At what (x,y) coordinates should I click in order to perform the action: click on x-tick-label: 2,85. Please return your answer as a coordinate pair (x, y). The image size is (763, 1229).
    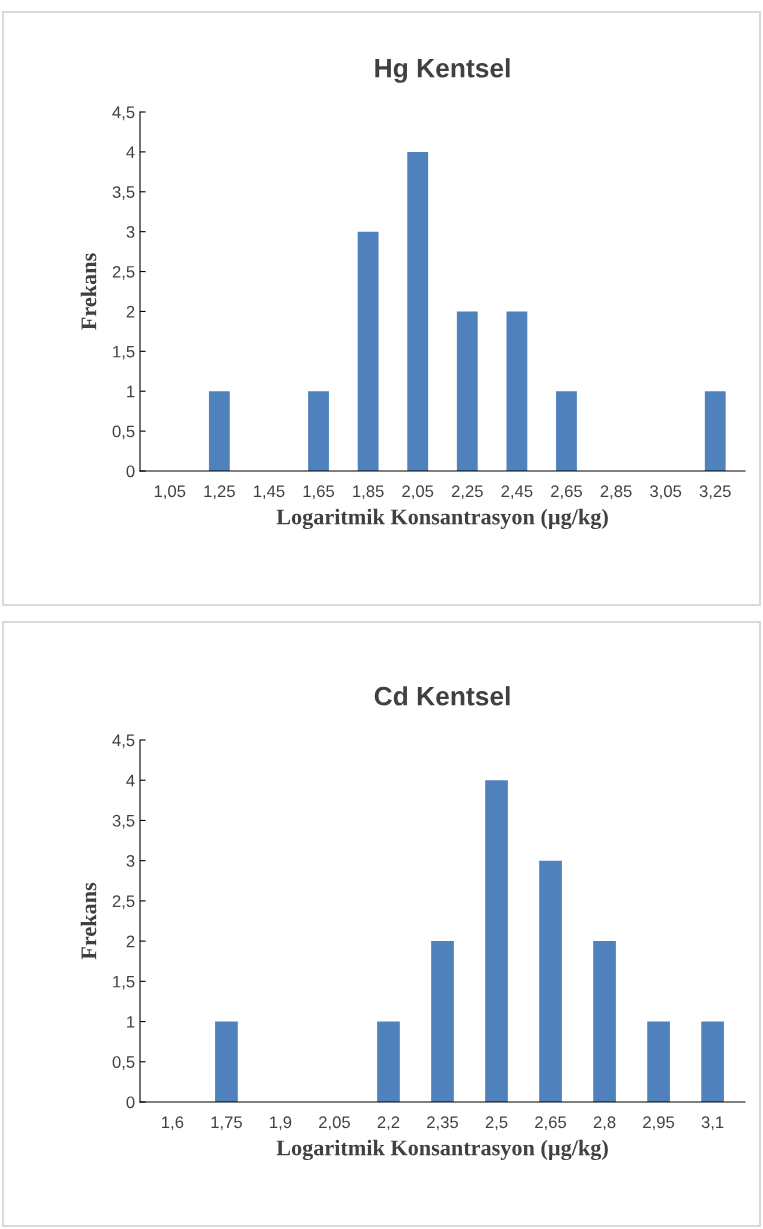
    Looking at the image, I should click on (616, 492).